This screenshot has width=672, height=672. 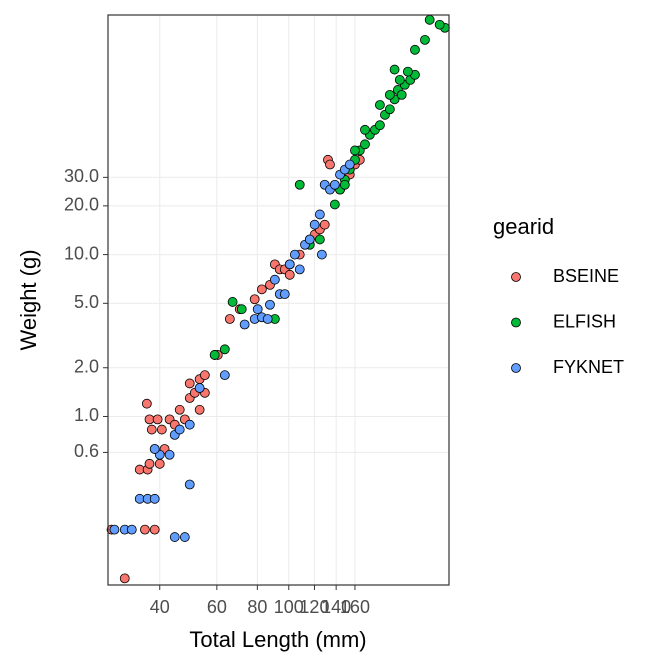 What do you see at coordinates (277, 639) in the screenshot?
I see `x-axis-title: Total Length (mm)` at bounding box center [277, 639].